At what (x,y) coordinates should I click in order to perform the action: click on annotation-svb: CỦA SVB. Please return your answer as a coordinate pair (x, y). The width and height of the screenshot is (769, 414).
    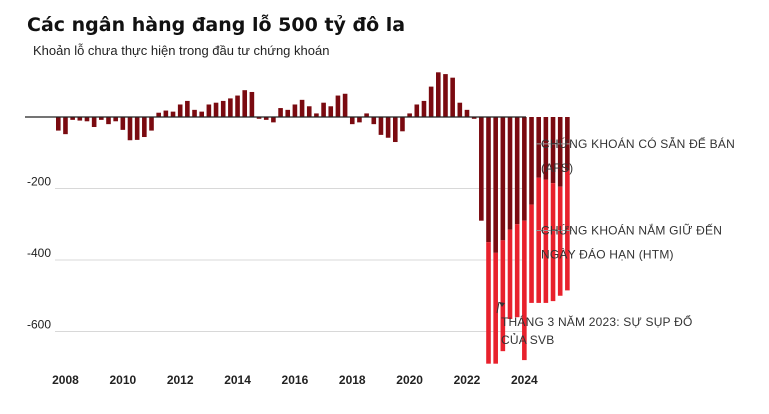
    Looking at the image, I should click on (527, 339).